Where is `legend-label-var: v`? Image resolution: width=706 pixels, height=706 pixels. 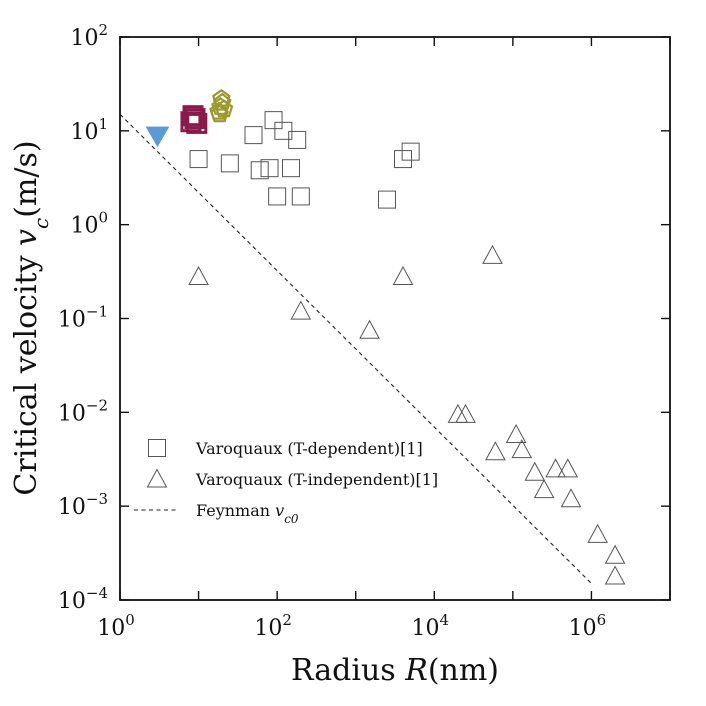 legend-label-var: v is located at coordinates (279, 510).